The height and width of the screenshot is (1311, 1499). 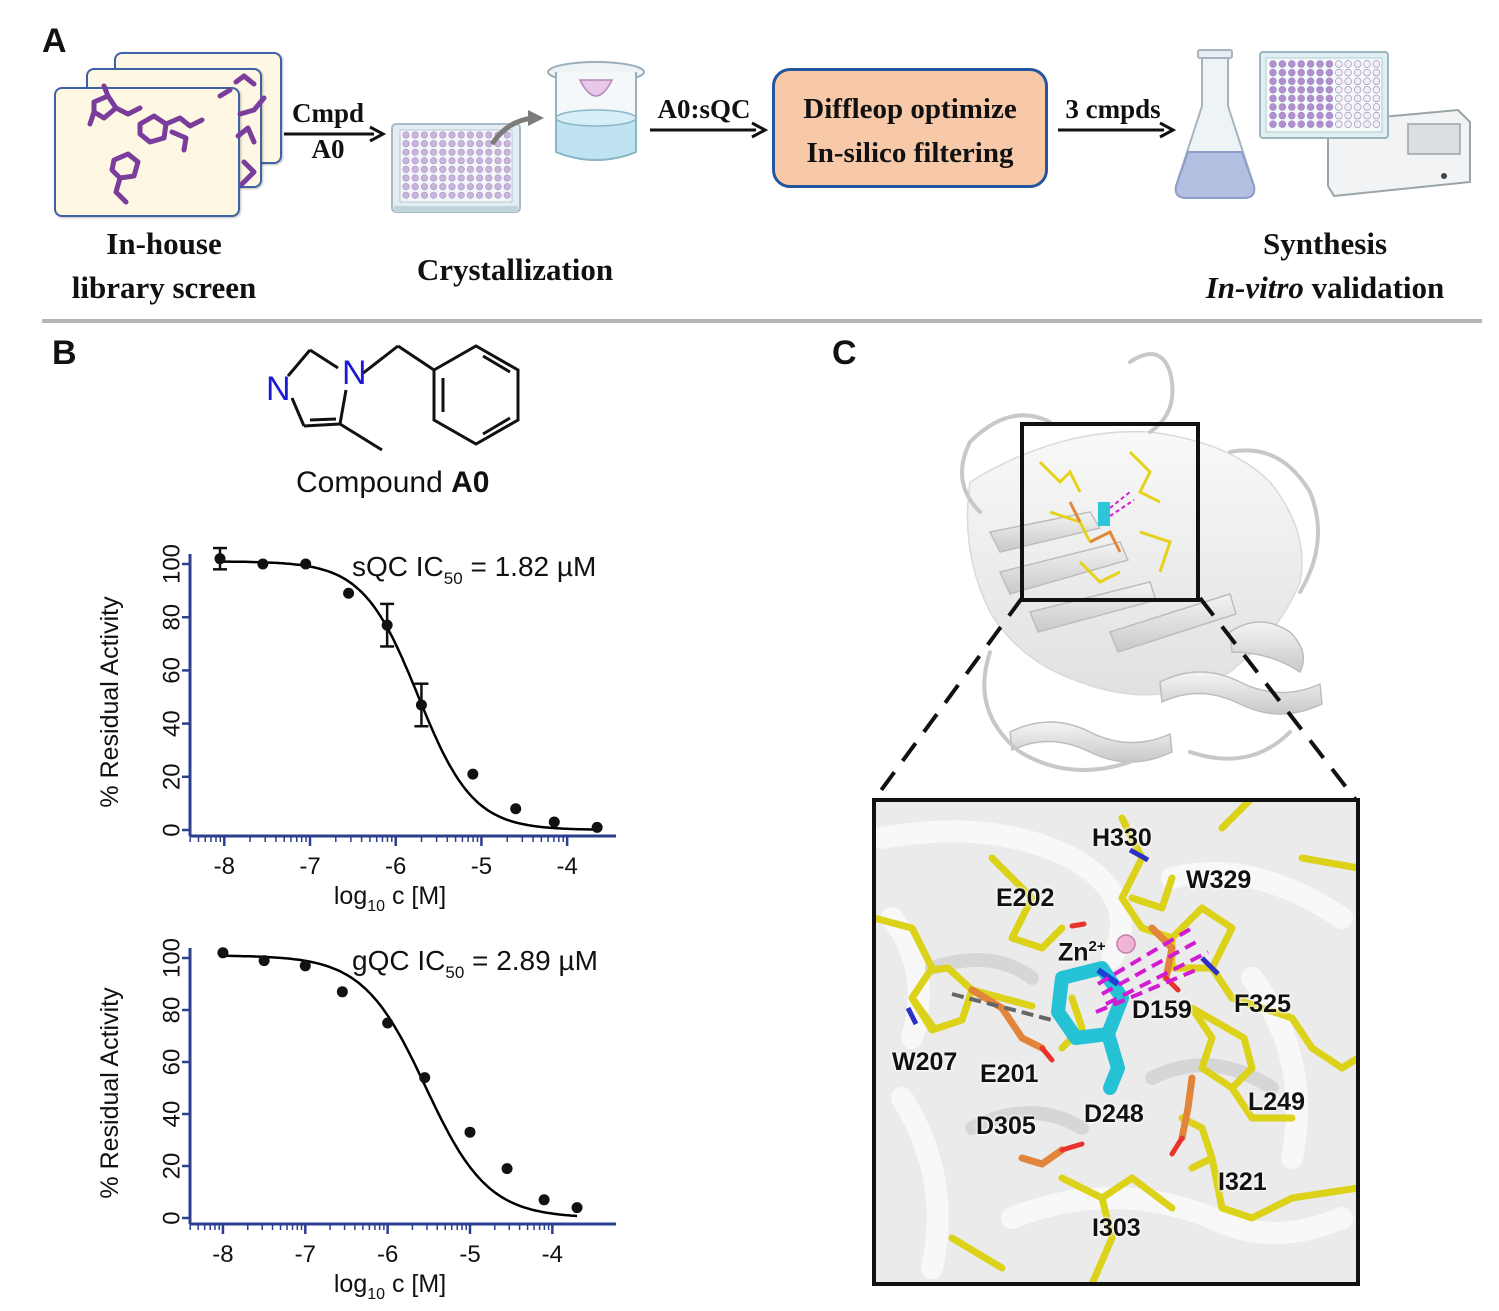 I want to click on chart-title-suffix: = 2.89 µM, so click(x=531, y=960).